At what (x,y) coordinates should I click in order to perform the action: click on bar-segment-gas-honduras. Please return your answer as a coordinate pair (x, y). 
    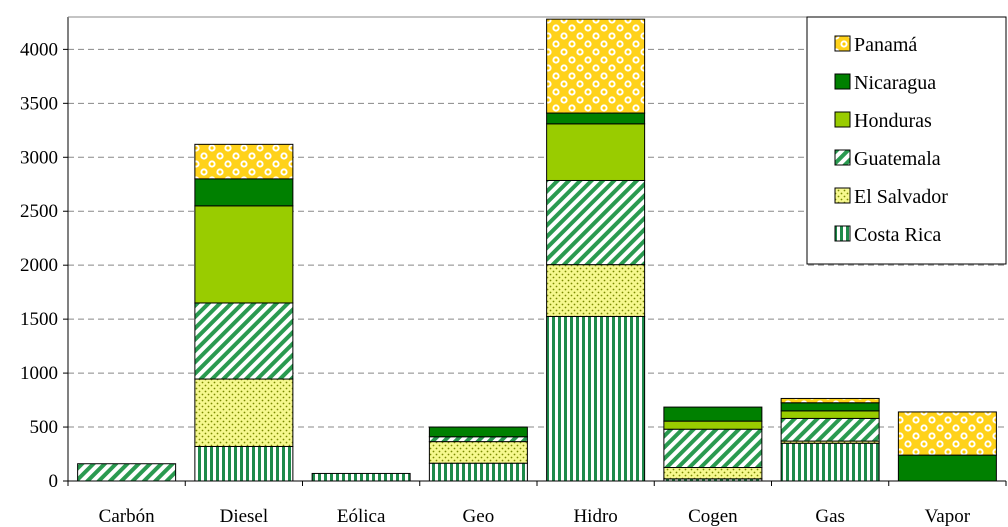
    Looking at the image, I should click on (830, 414).